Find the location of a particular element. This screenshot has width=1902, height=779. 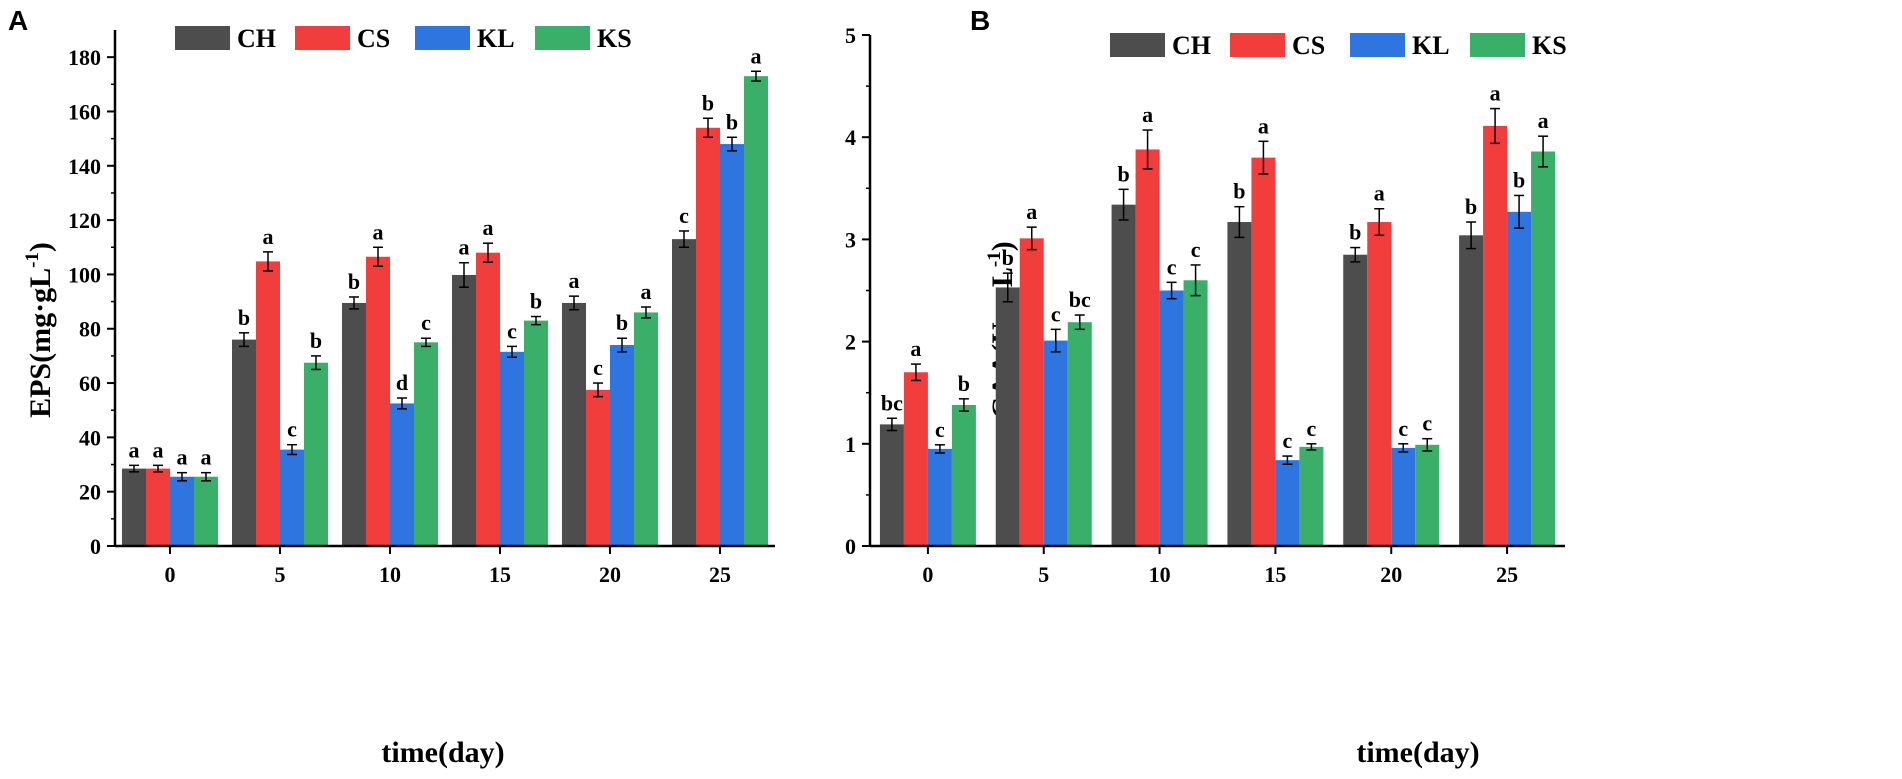

y-tick-label: 0 is located at coordinates (95, 546).